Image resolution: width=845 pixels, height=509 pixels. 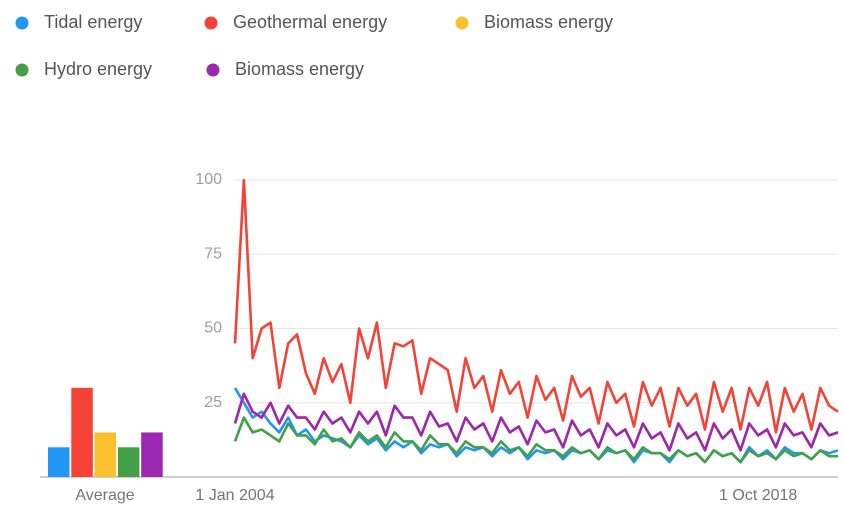 What do you see at coordinates (93, 22) in the screenshot?
I see `legend-label: Tidal energy` at bounding box center [93, 22].